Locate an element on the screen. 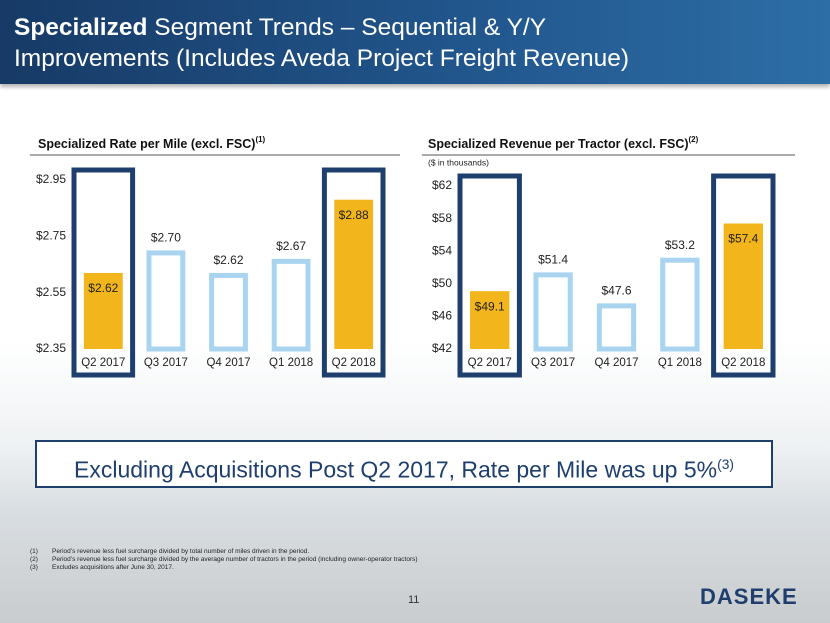 This screenshot has width=830, height=623. value-label: $2.70 is located at coordinates (166, 238).